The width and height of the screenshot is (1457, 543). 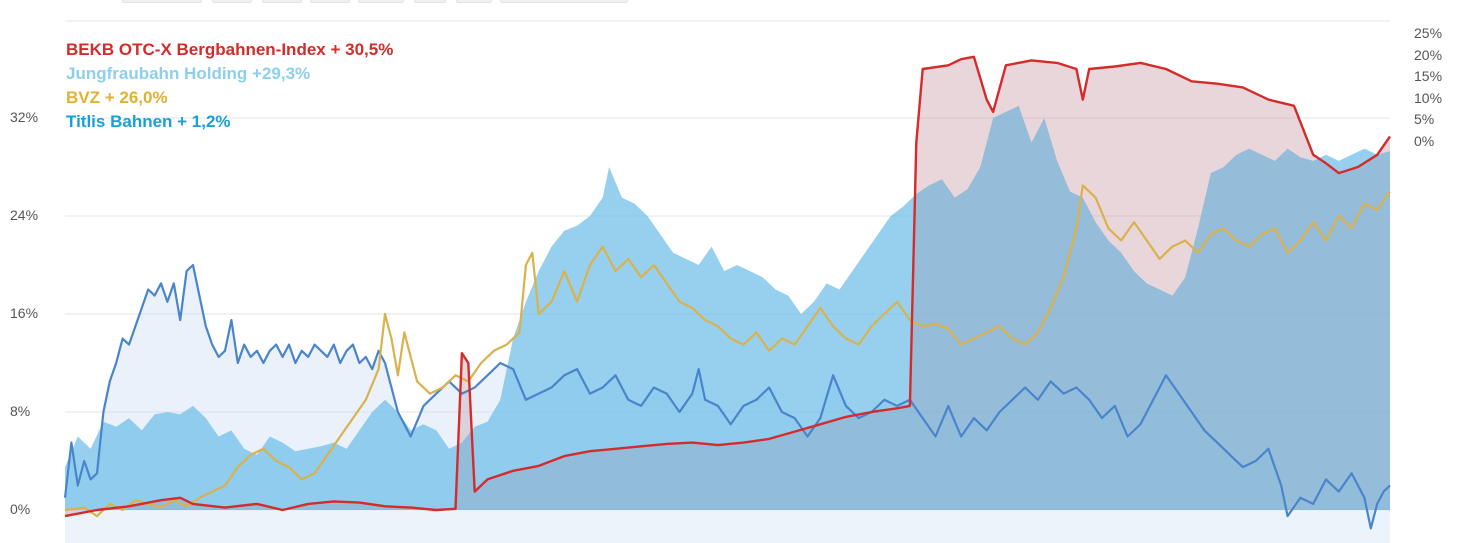 What do you see at coordinates (1428, 54) in the screenshot?
I see `y-tick-label-right: 20%` at bounding box center [1428, 54].